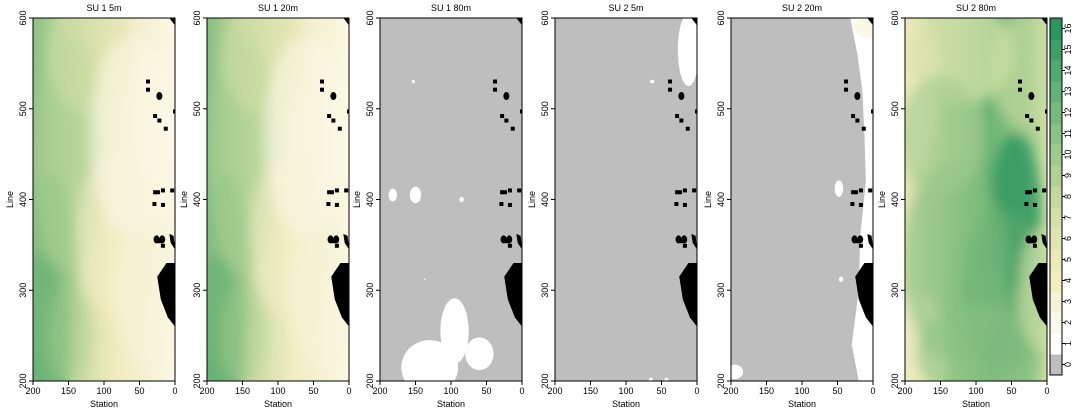 The width and height of the screenshot is (1084, 417). Describe the element at coordinates (278, 8) in the screenshot. I see `panel-title: SU 1 20m` at that location.